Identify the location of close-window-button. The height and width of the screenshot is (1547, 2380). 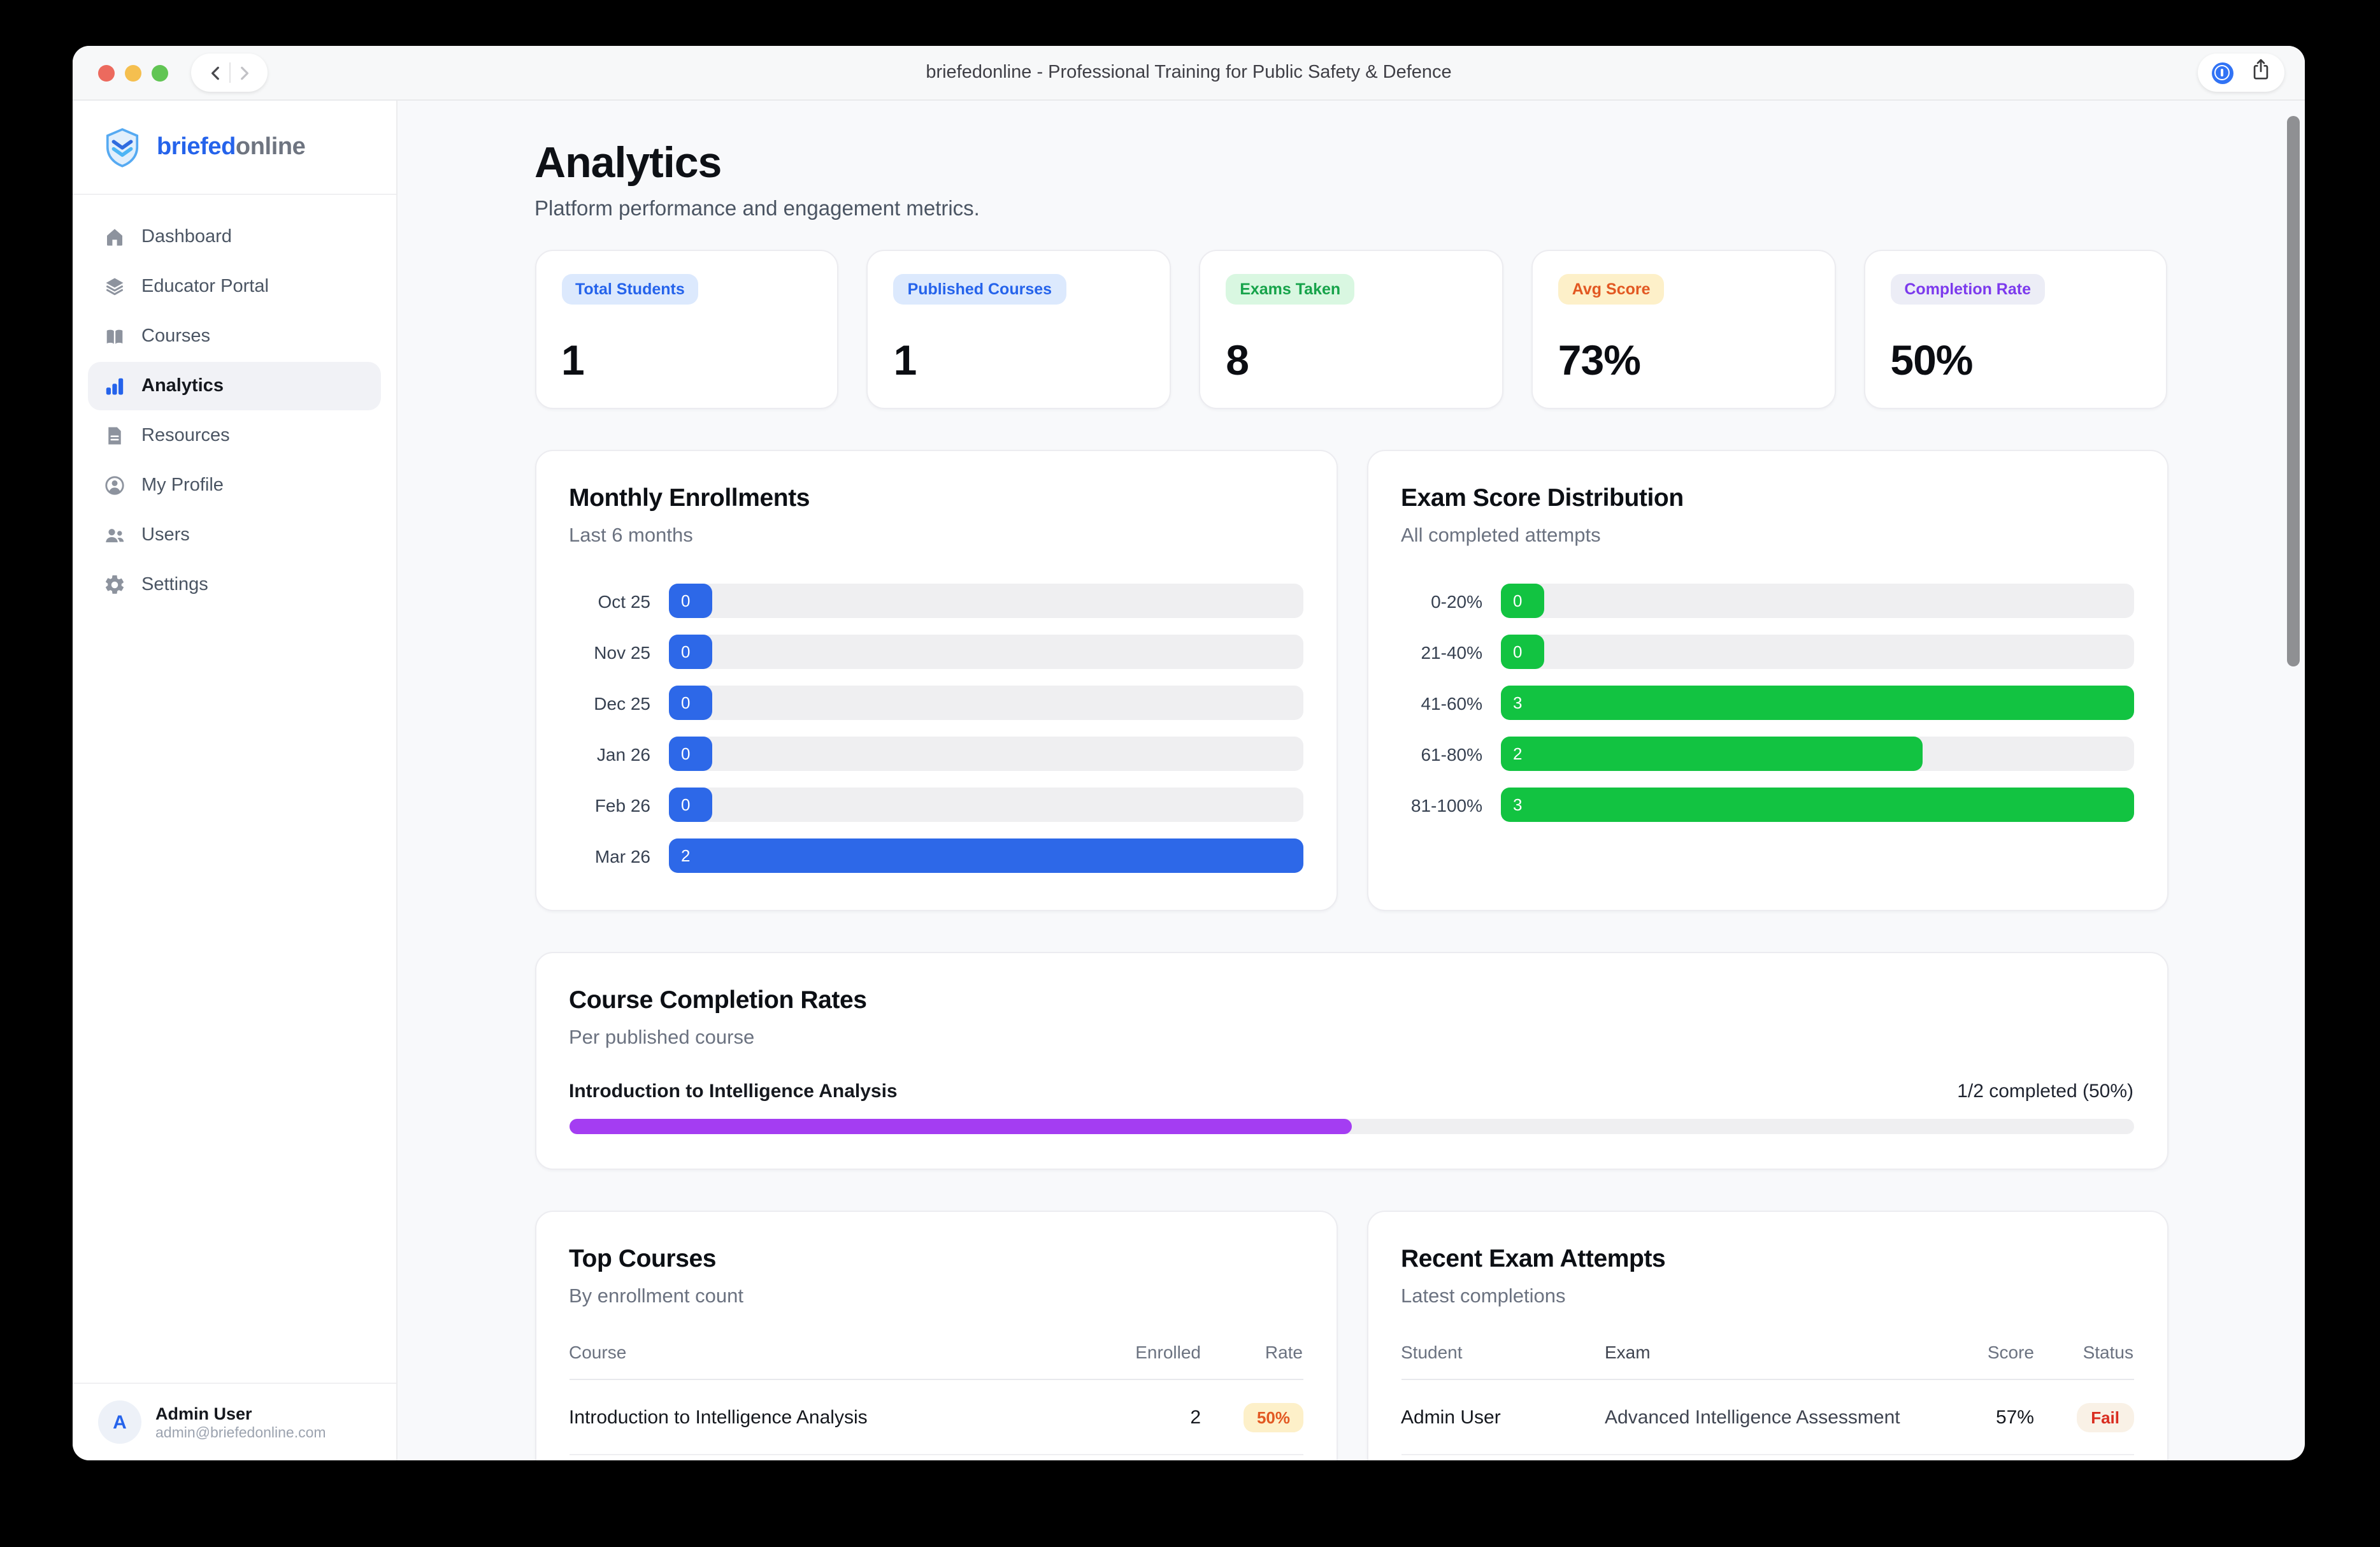
(106, 72).